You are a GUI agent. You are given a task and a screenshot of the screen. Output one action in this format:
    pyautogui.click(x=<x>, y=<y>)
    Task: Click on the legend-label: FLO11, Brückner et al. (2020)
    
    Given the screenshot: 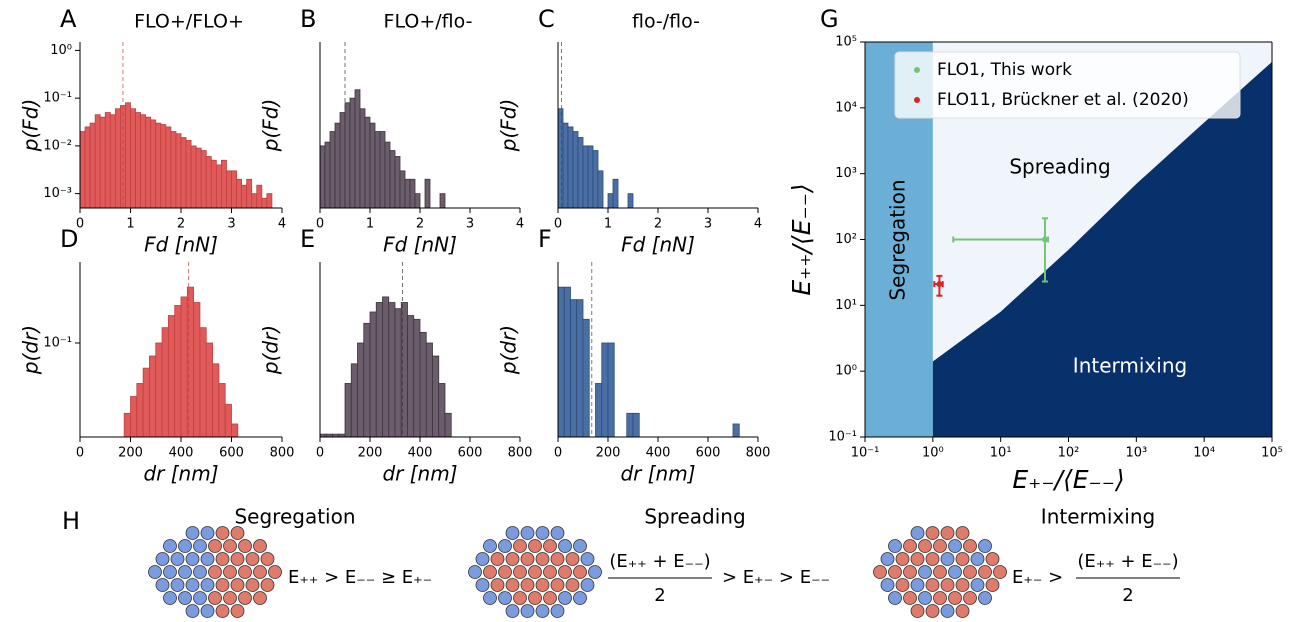 What is the action you would take?
    pyautogui.click(x=1063, y=100)
    